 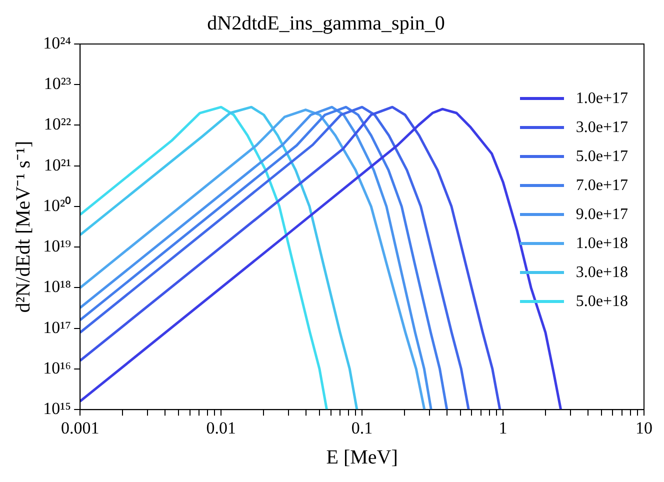 What do you see at coordinates (644, 428) in the screenshot?
I see `x-tick-label: 10` at bounding box center [644, 428].